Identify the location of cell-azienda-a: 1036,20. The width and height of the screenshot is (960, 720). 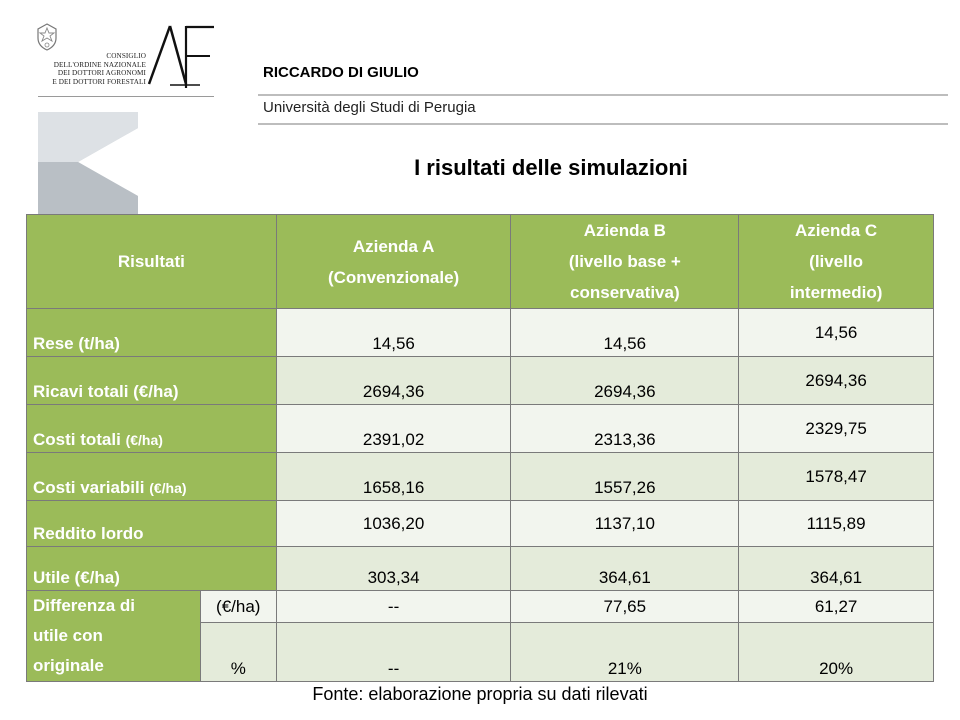
(393, 523).